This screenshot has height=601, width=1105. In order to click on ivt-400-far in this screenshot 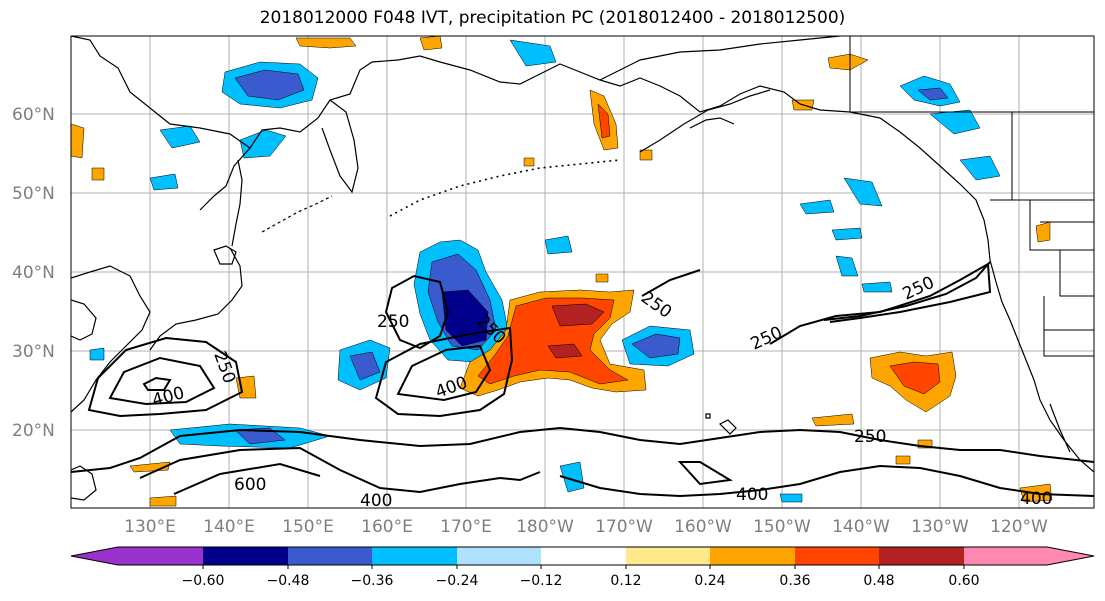, I will do `click(826, 481)`.